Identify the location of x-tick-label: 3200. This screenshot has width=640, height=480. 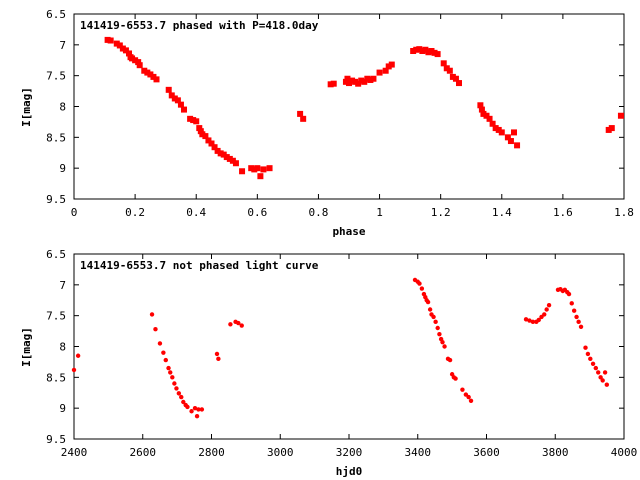
(349, 452).